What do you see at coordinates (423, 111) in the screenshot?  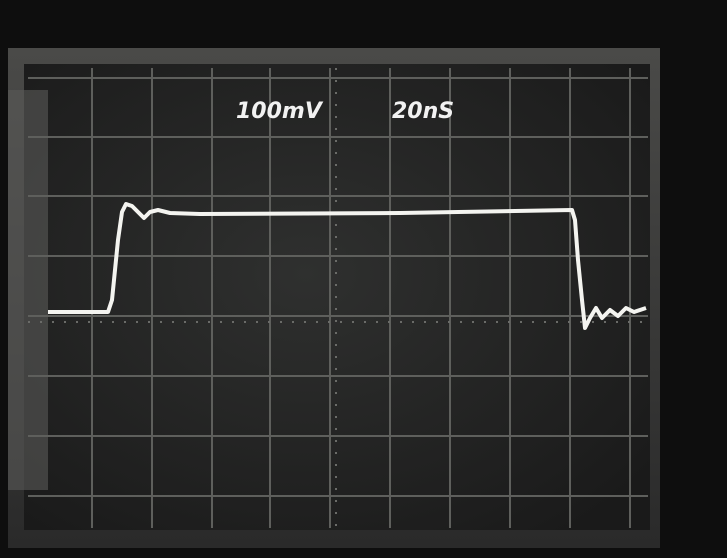 I see `time-label: 20nS` at bounding box center [423, 111].